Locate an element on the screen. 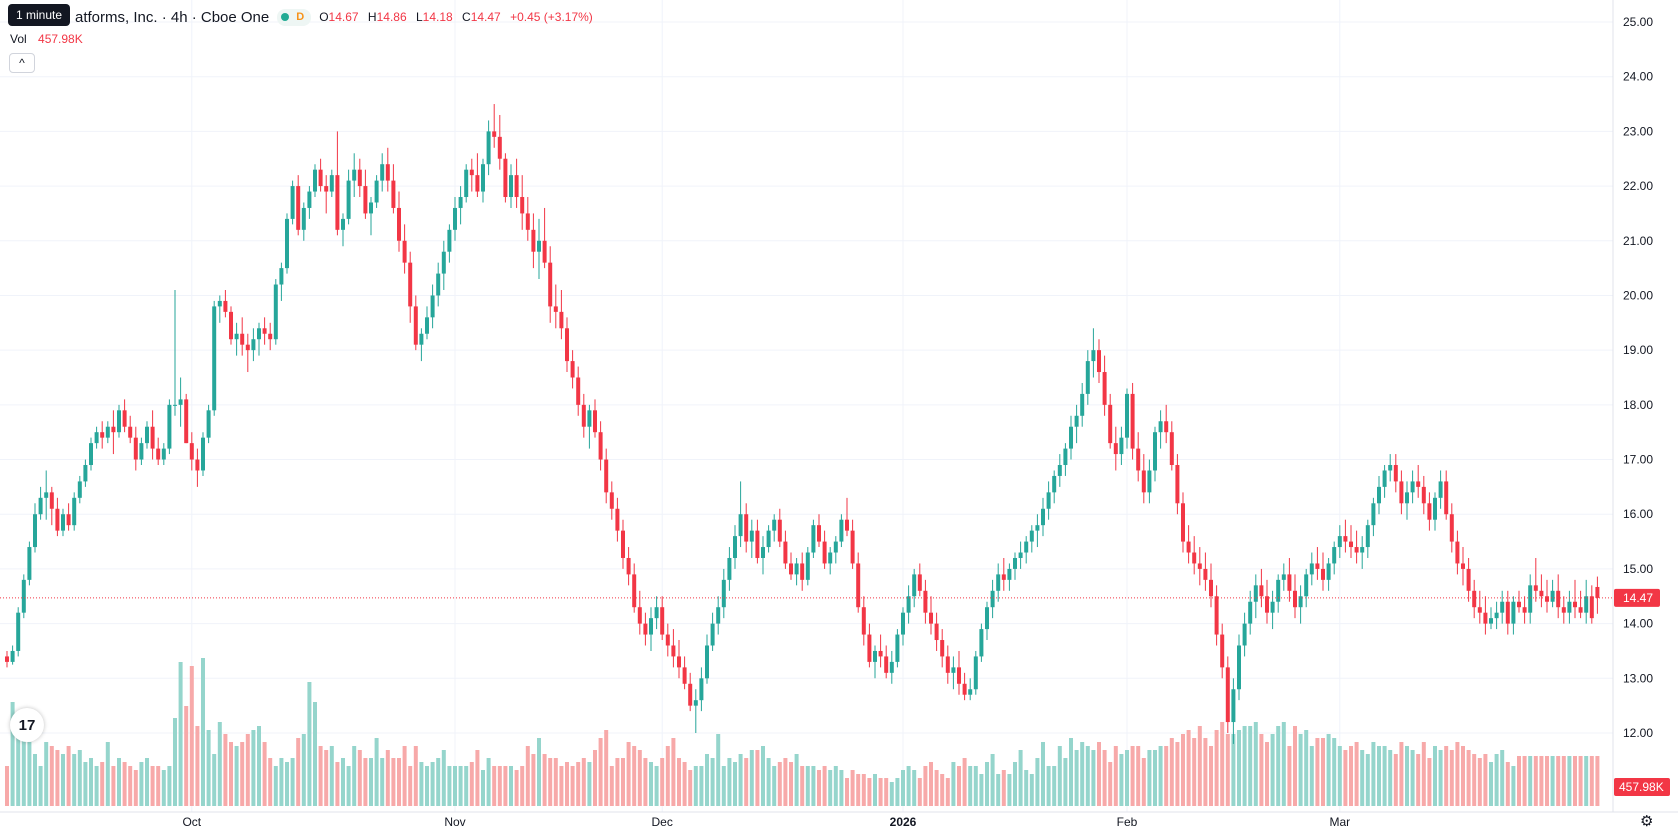  tradingview-logo-icon: 17 is located at coordinates (27, 725).